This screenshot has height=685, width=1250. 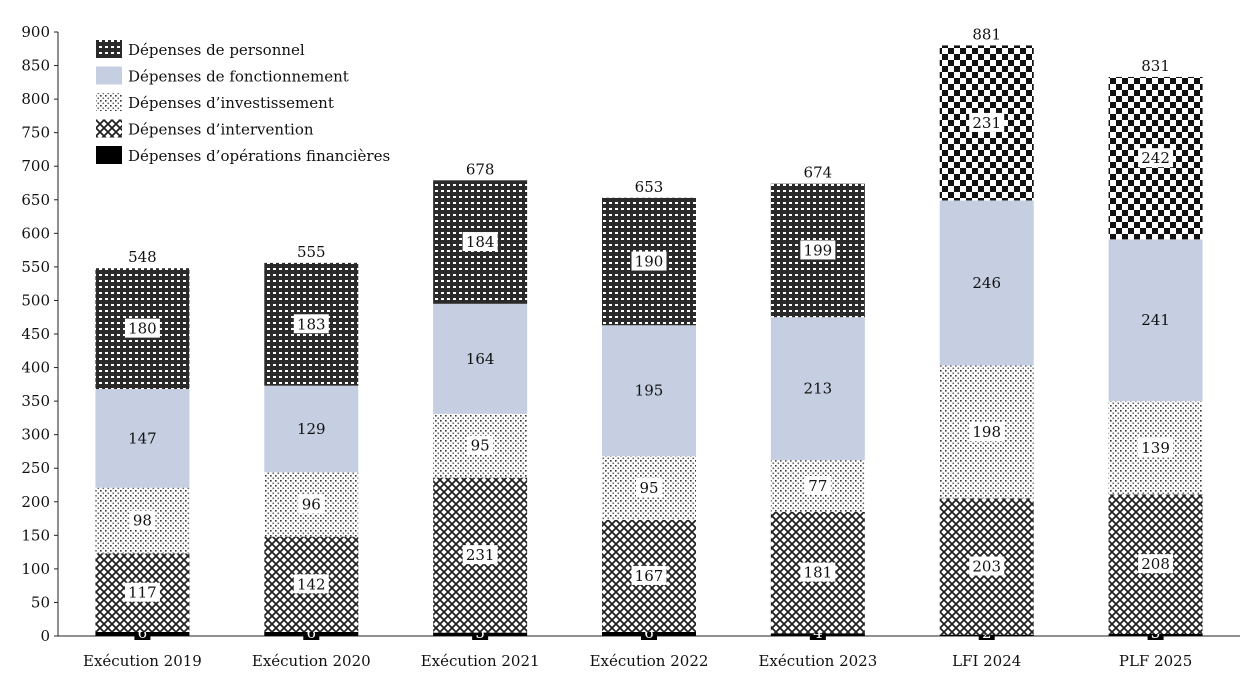 I want to click on segment-value-label: 183, so click(x=311, y=324).